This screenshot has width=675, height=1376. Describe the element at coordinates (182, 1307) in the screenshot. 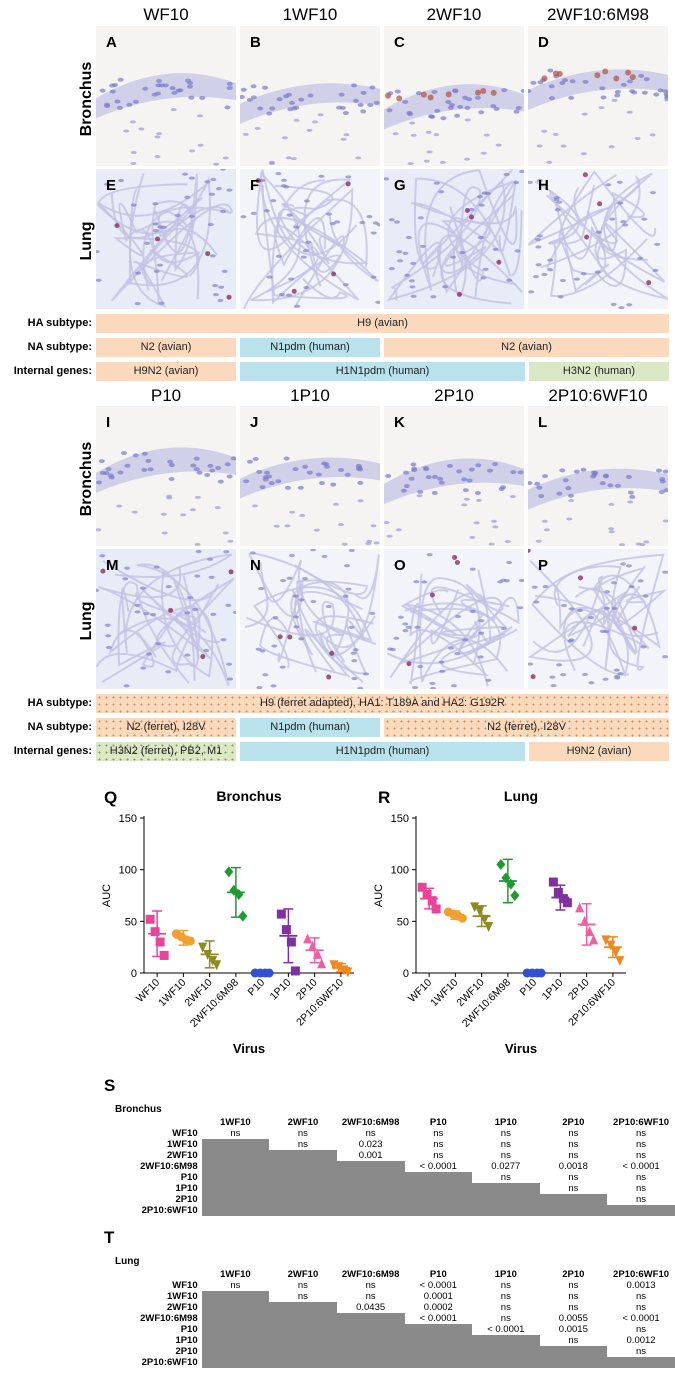

I see `table-row-label: 2WF10` at that location.